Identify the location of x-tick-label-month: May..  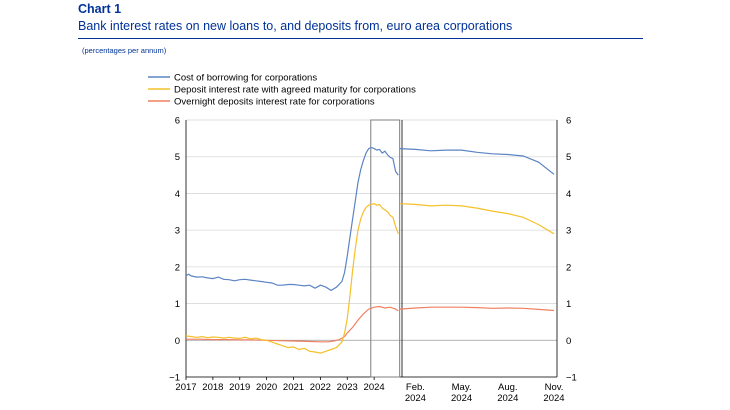
(462, 387).